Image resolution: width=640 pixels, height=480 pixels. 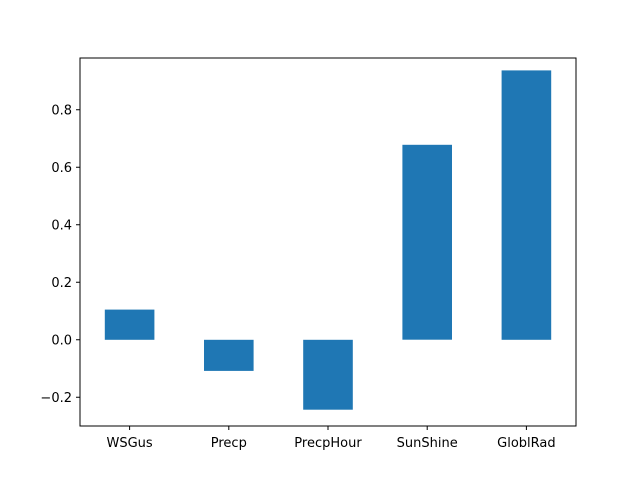 I want to click on x-tick-label-globlrad: GloblRad, so click(x=526, y=443).